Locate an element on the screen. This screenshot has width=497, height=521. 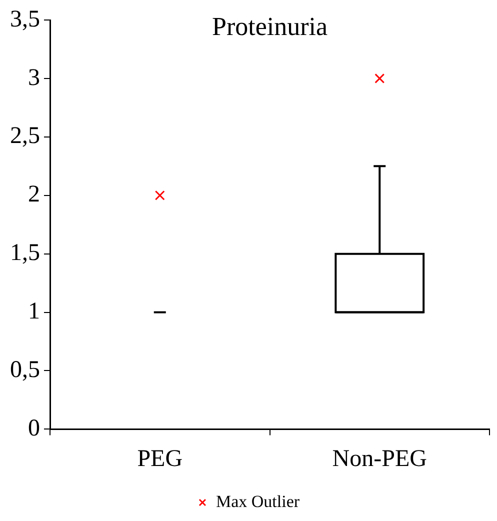
y-tick-label: 3,5 is located at coordinates (25, 19).